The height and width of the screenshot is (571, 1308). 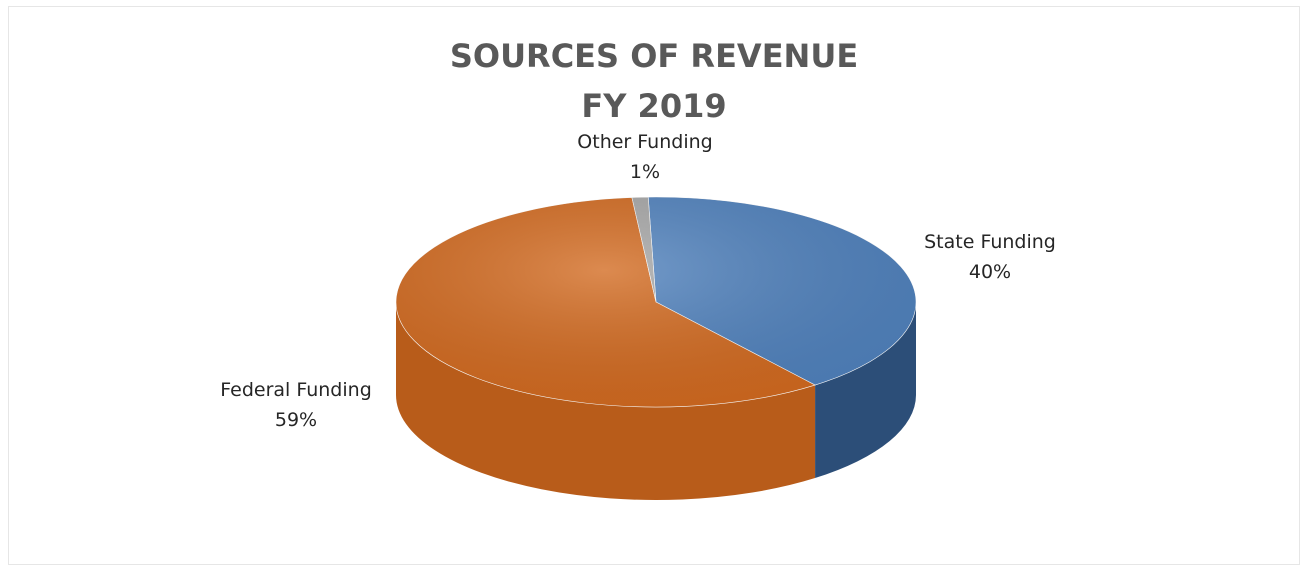 What do you see at coordinates (296, 390) in the screenshot?
I see `slice-label-federal-funding: Federal Funding` at bounding box center [296, 390].